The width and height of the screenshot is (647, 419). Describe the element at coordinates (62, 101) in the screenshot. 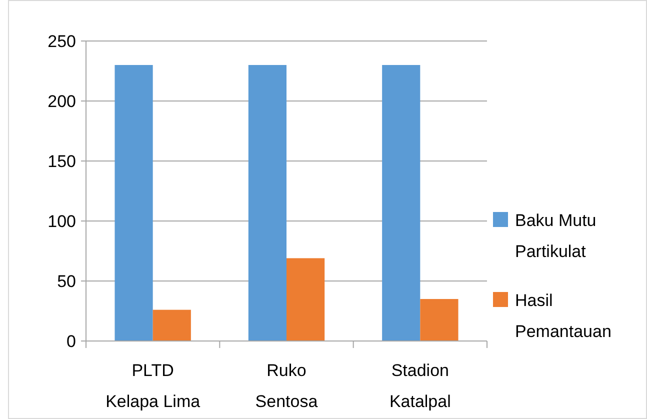

I see `y-tick-label: 200` at that location.